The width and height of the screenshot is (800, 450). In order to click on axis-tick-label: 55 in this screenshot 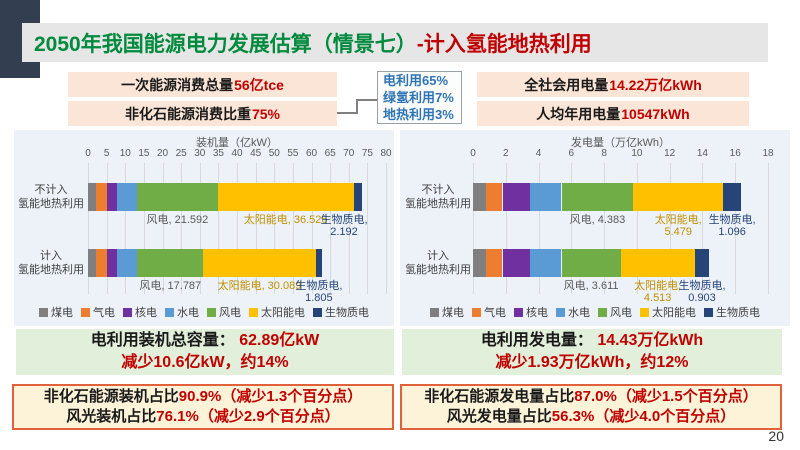, I will do `click(293, 153)`.